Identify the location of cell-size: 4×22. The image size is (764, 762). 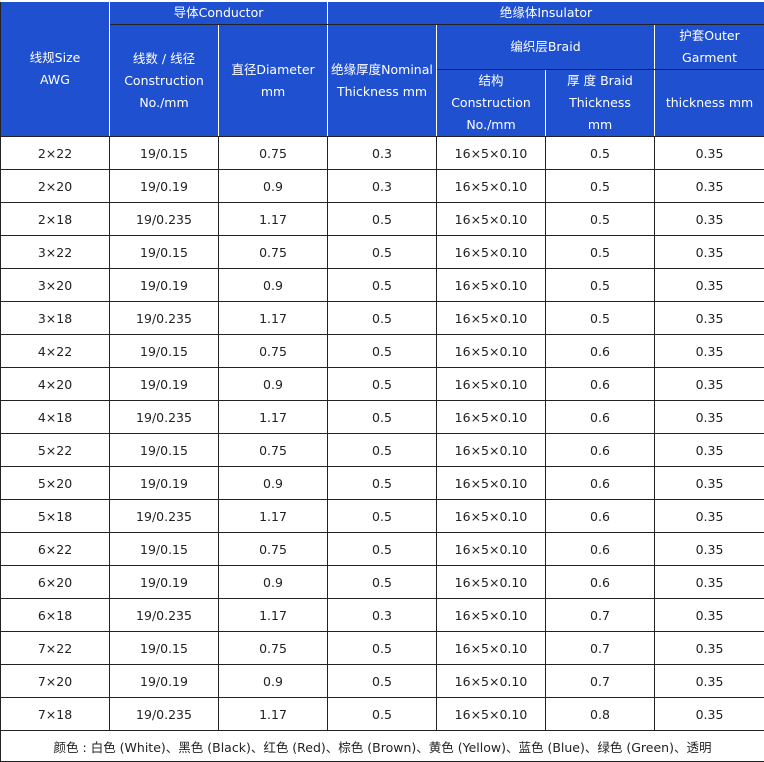
(55, 351).